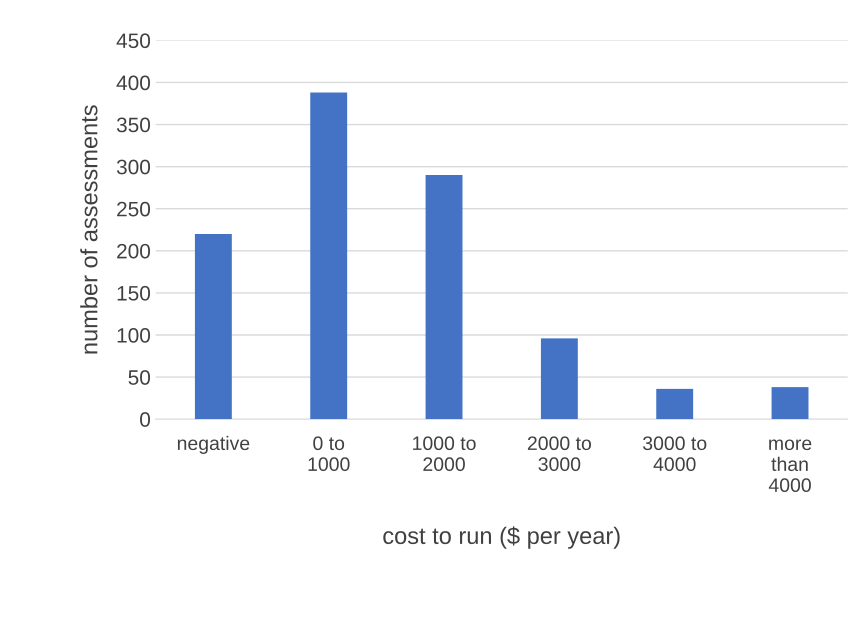 This screenshot has width=865, height=621. What do you see at coordinates (214, 445) in the screenshot?
I see `x-tick-label: negative` at bounding box center [214, 445].